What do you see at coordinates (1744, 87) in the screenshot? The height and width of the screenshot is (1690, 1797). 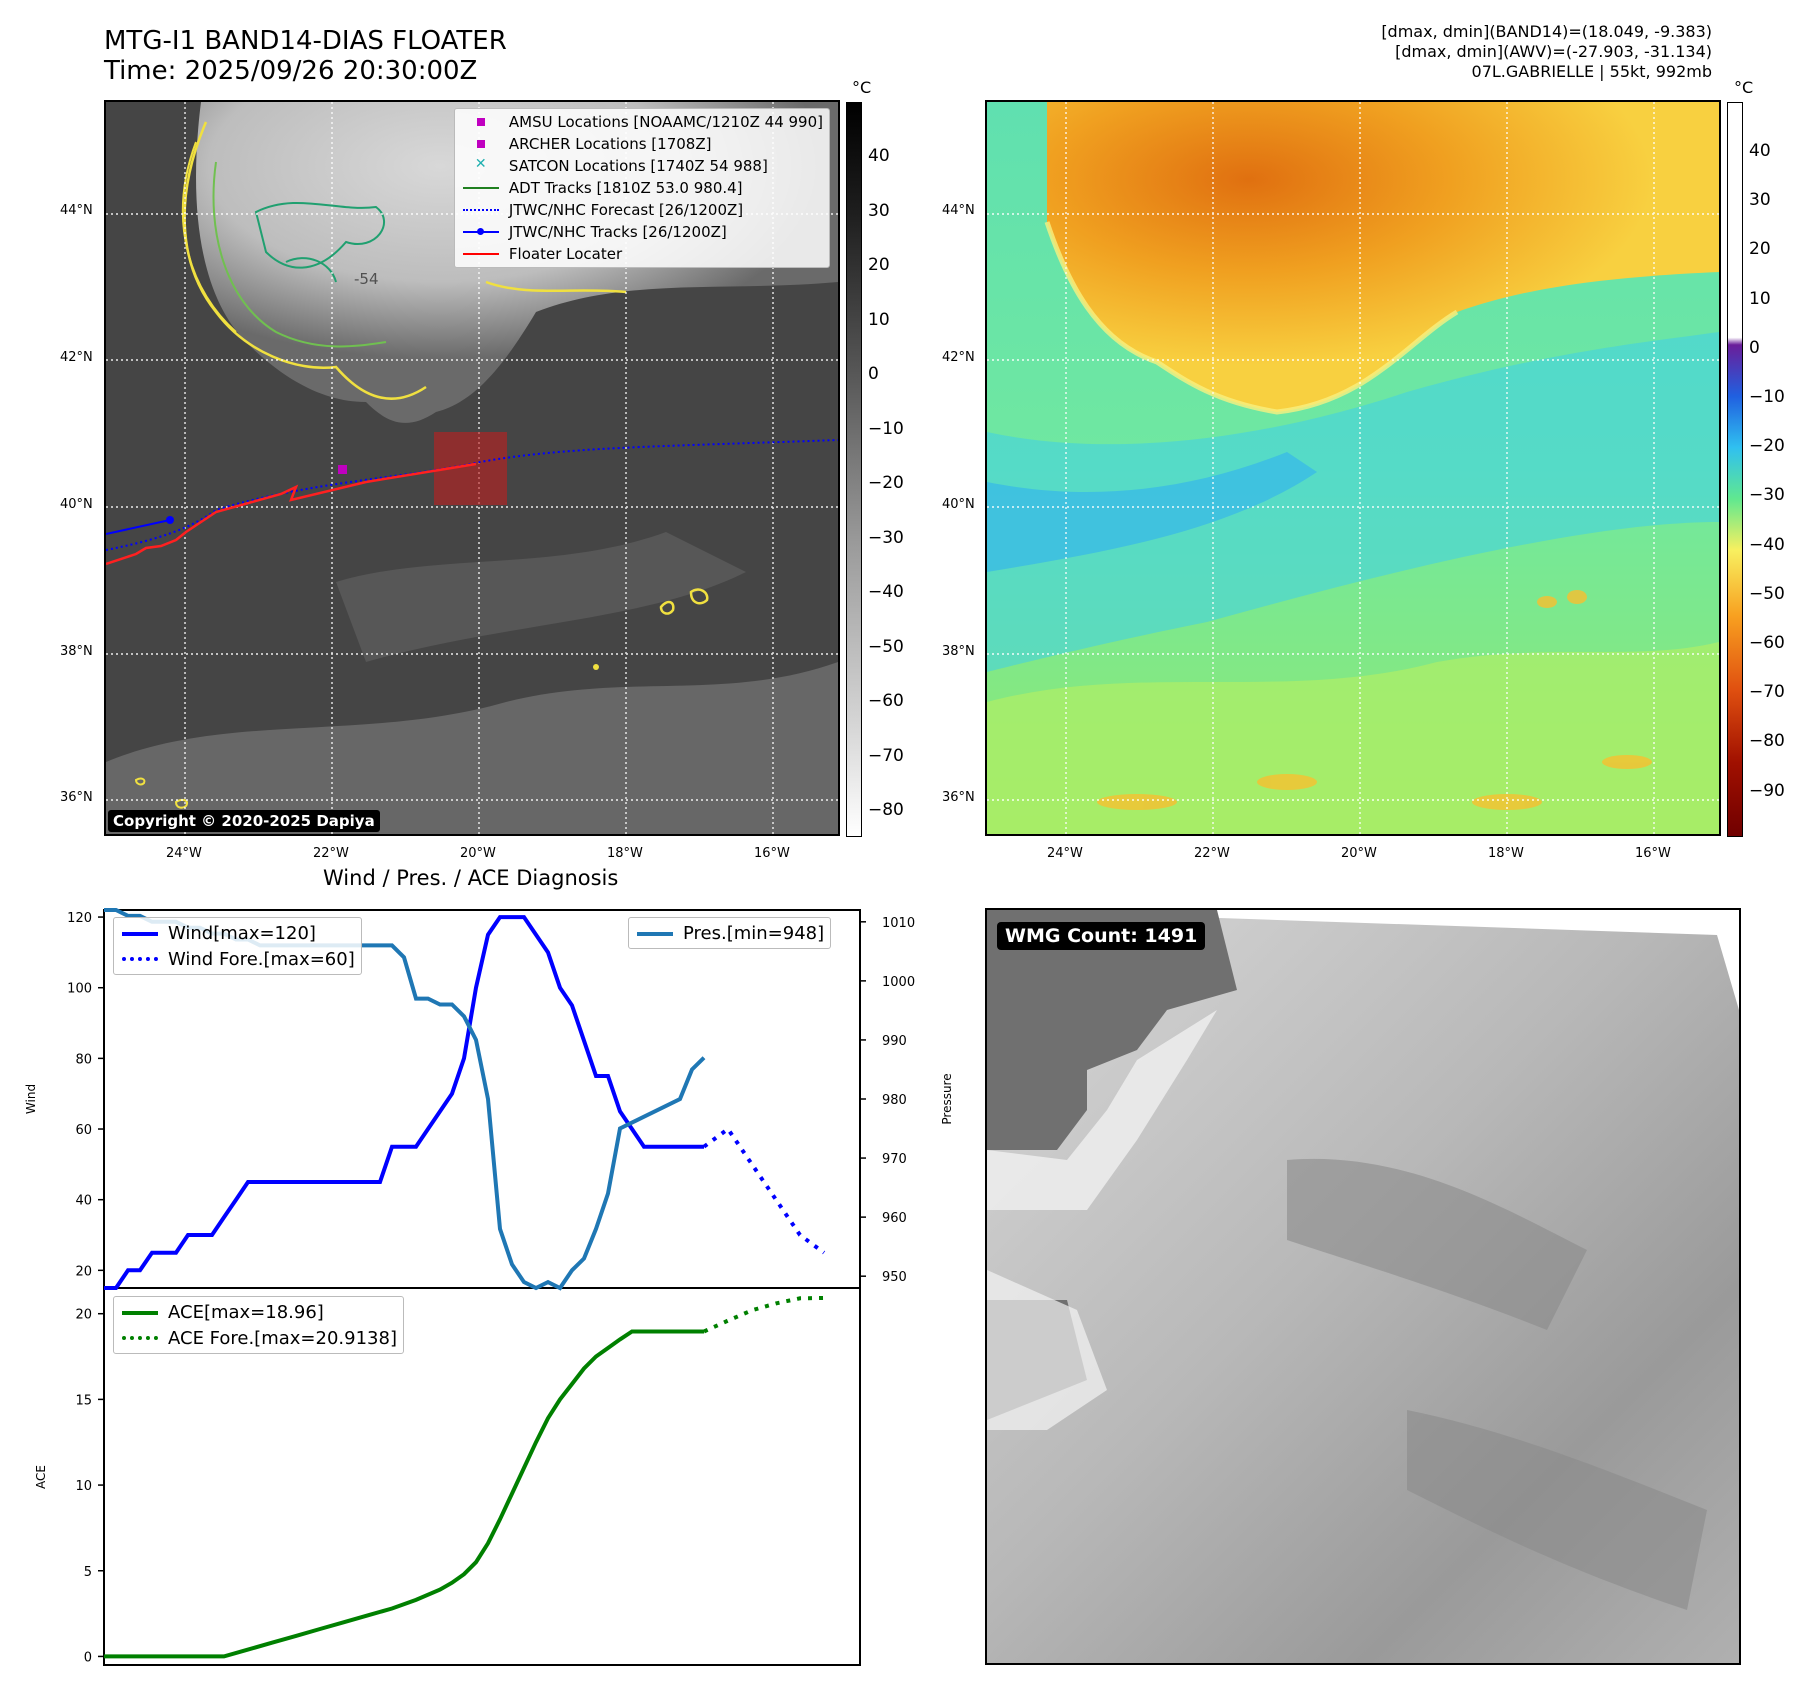 I see `colorbar-unit: °C` at bounding box center [1744, 87].